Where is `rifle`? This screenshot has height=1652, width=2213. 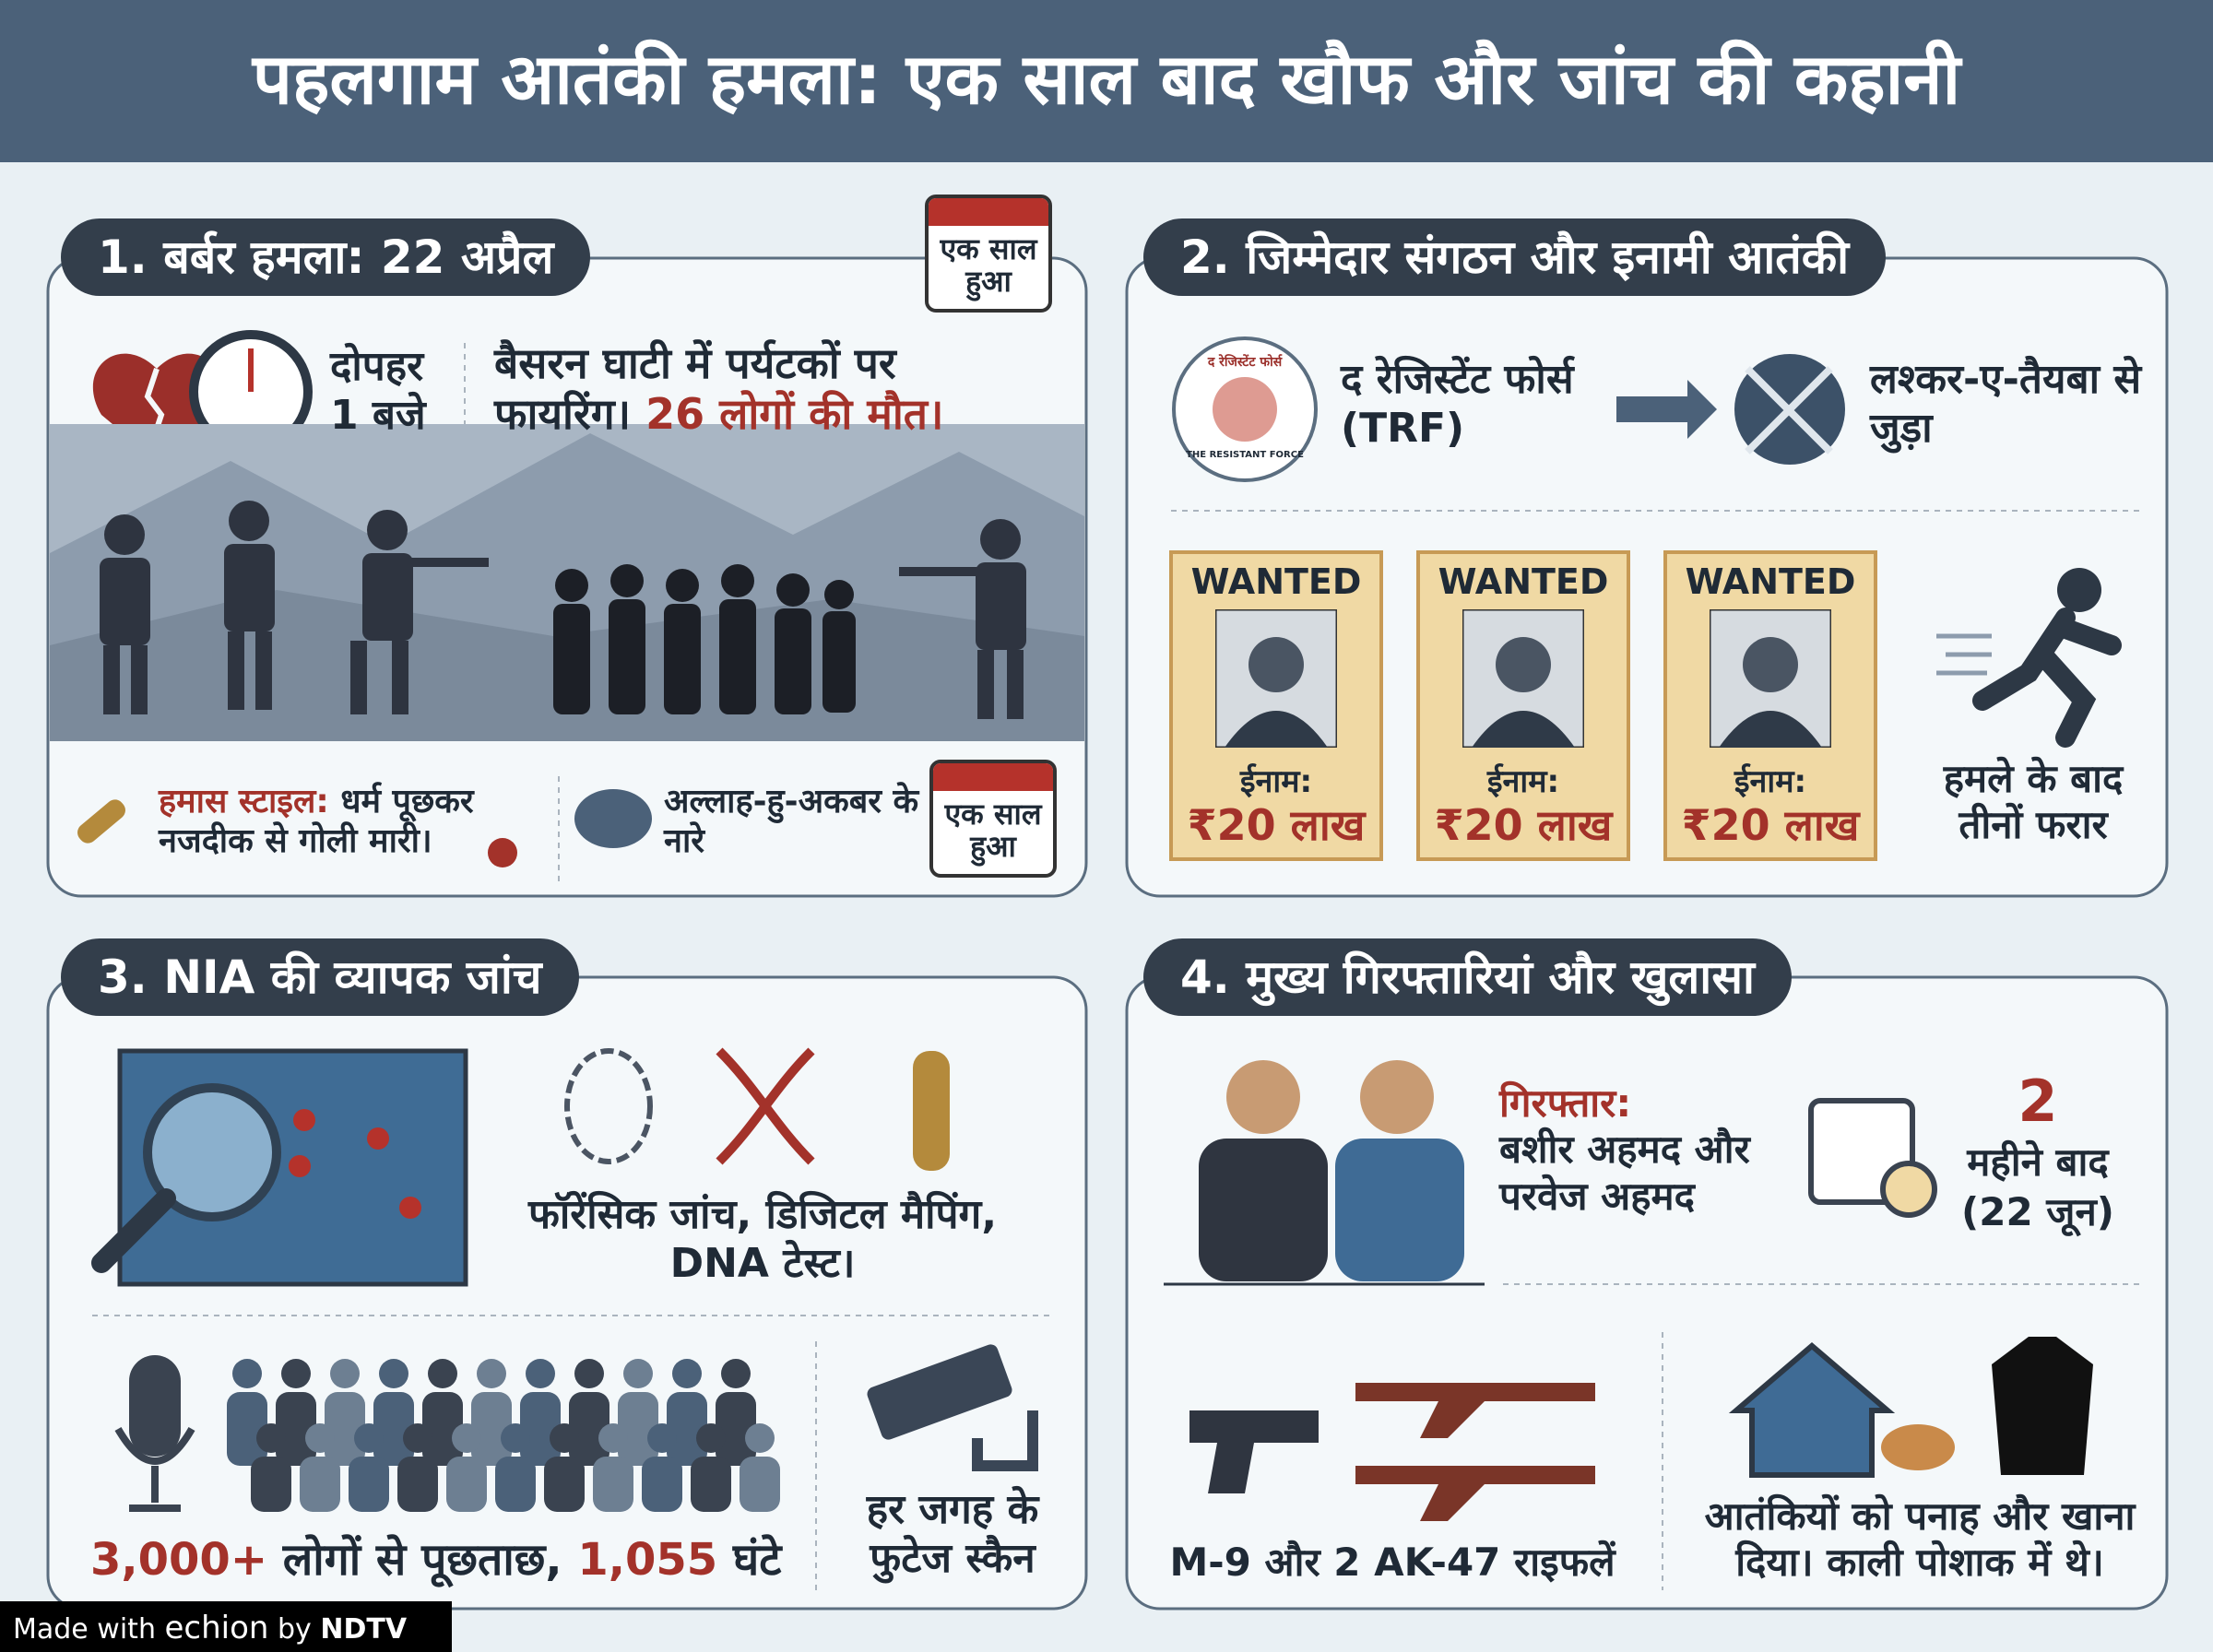 rifle is located at coordinates (1475, 1493).